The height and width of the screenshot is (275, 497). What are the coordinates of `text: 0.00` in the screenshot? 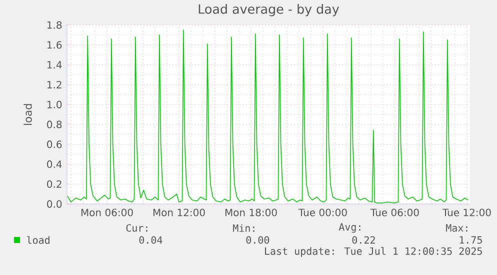 It's located at (258, 240).